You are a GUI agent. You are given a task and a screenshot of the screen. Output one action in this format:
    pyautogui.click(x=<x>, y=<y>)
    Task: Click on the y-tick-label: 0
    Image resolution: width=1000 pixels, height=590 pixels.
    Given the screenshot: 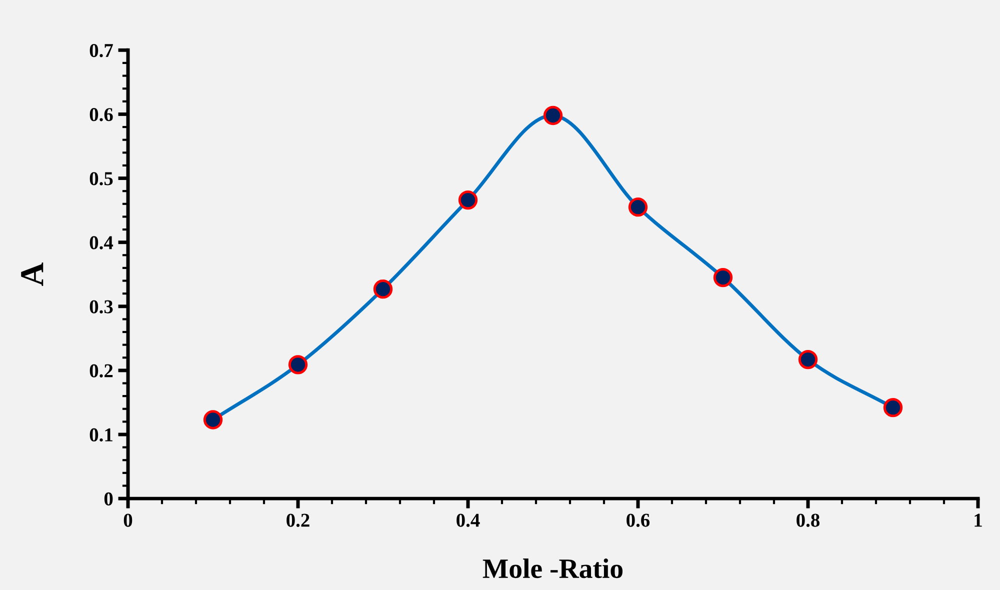 What is the action you would take?
    pyautogui.click(x=108, y=499)
    